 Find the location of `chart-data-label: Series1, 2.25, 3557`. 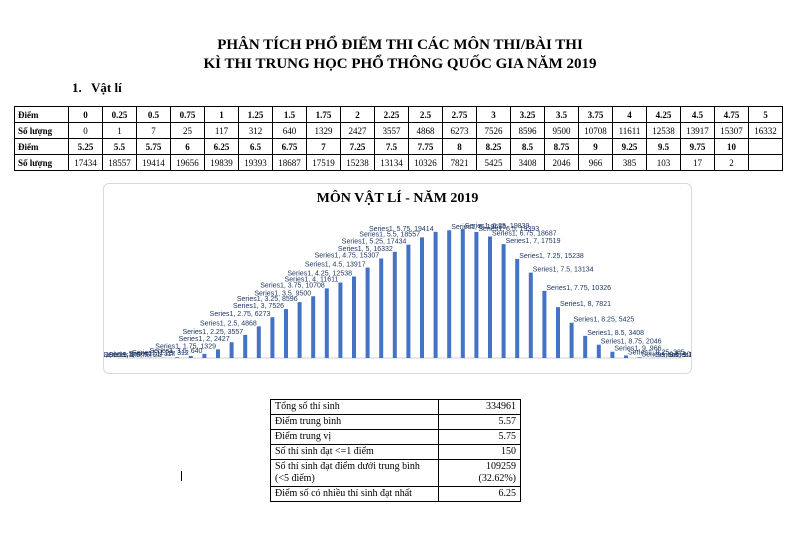

chart-data-label: Series1, 2.25, 3557 is located at coordinates (212, 332).